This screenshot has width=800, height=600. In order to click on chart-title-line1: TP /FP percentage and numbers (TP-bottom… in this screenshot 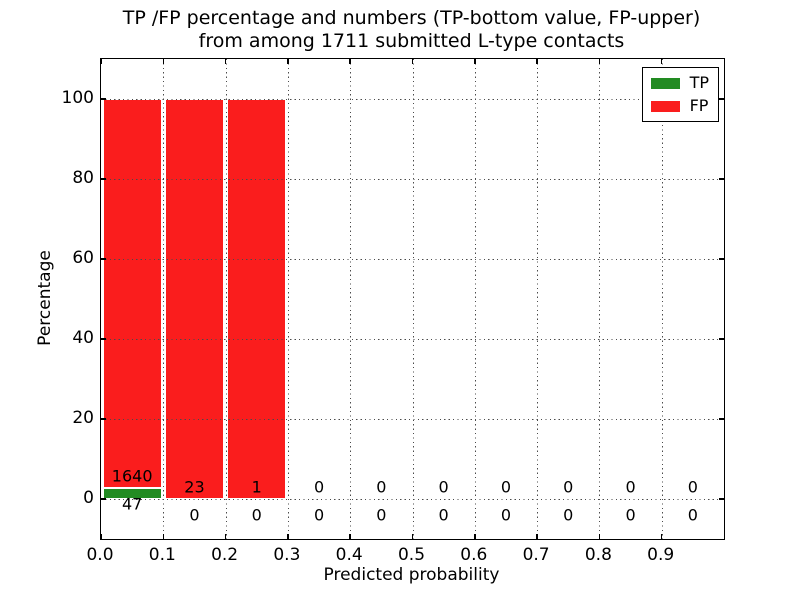, I will do `click(411, 18)`.